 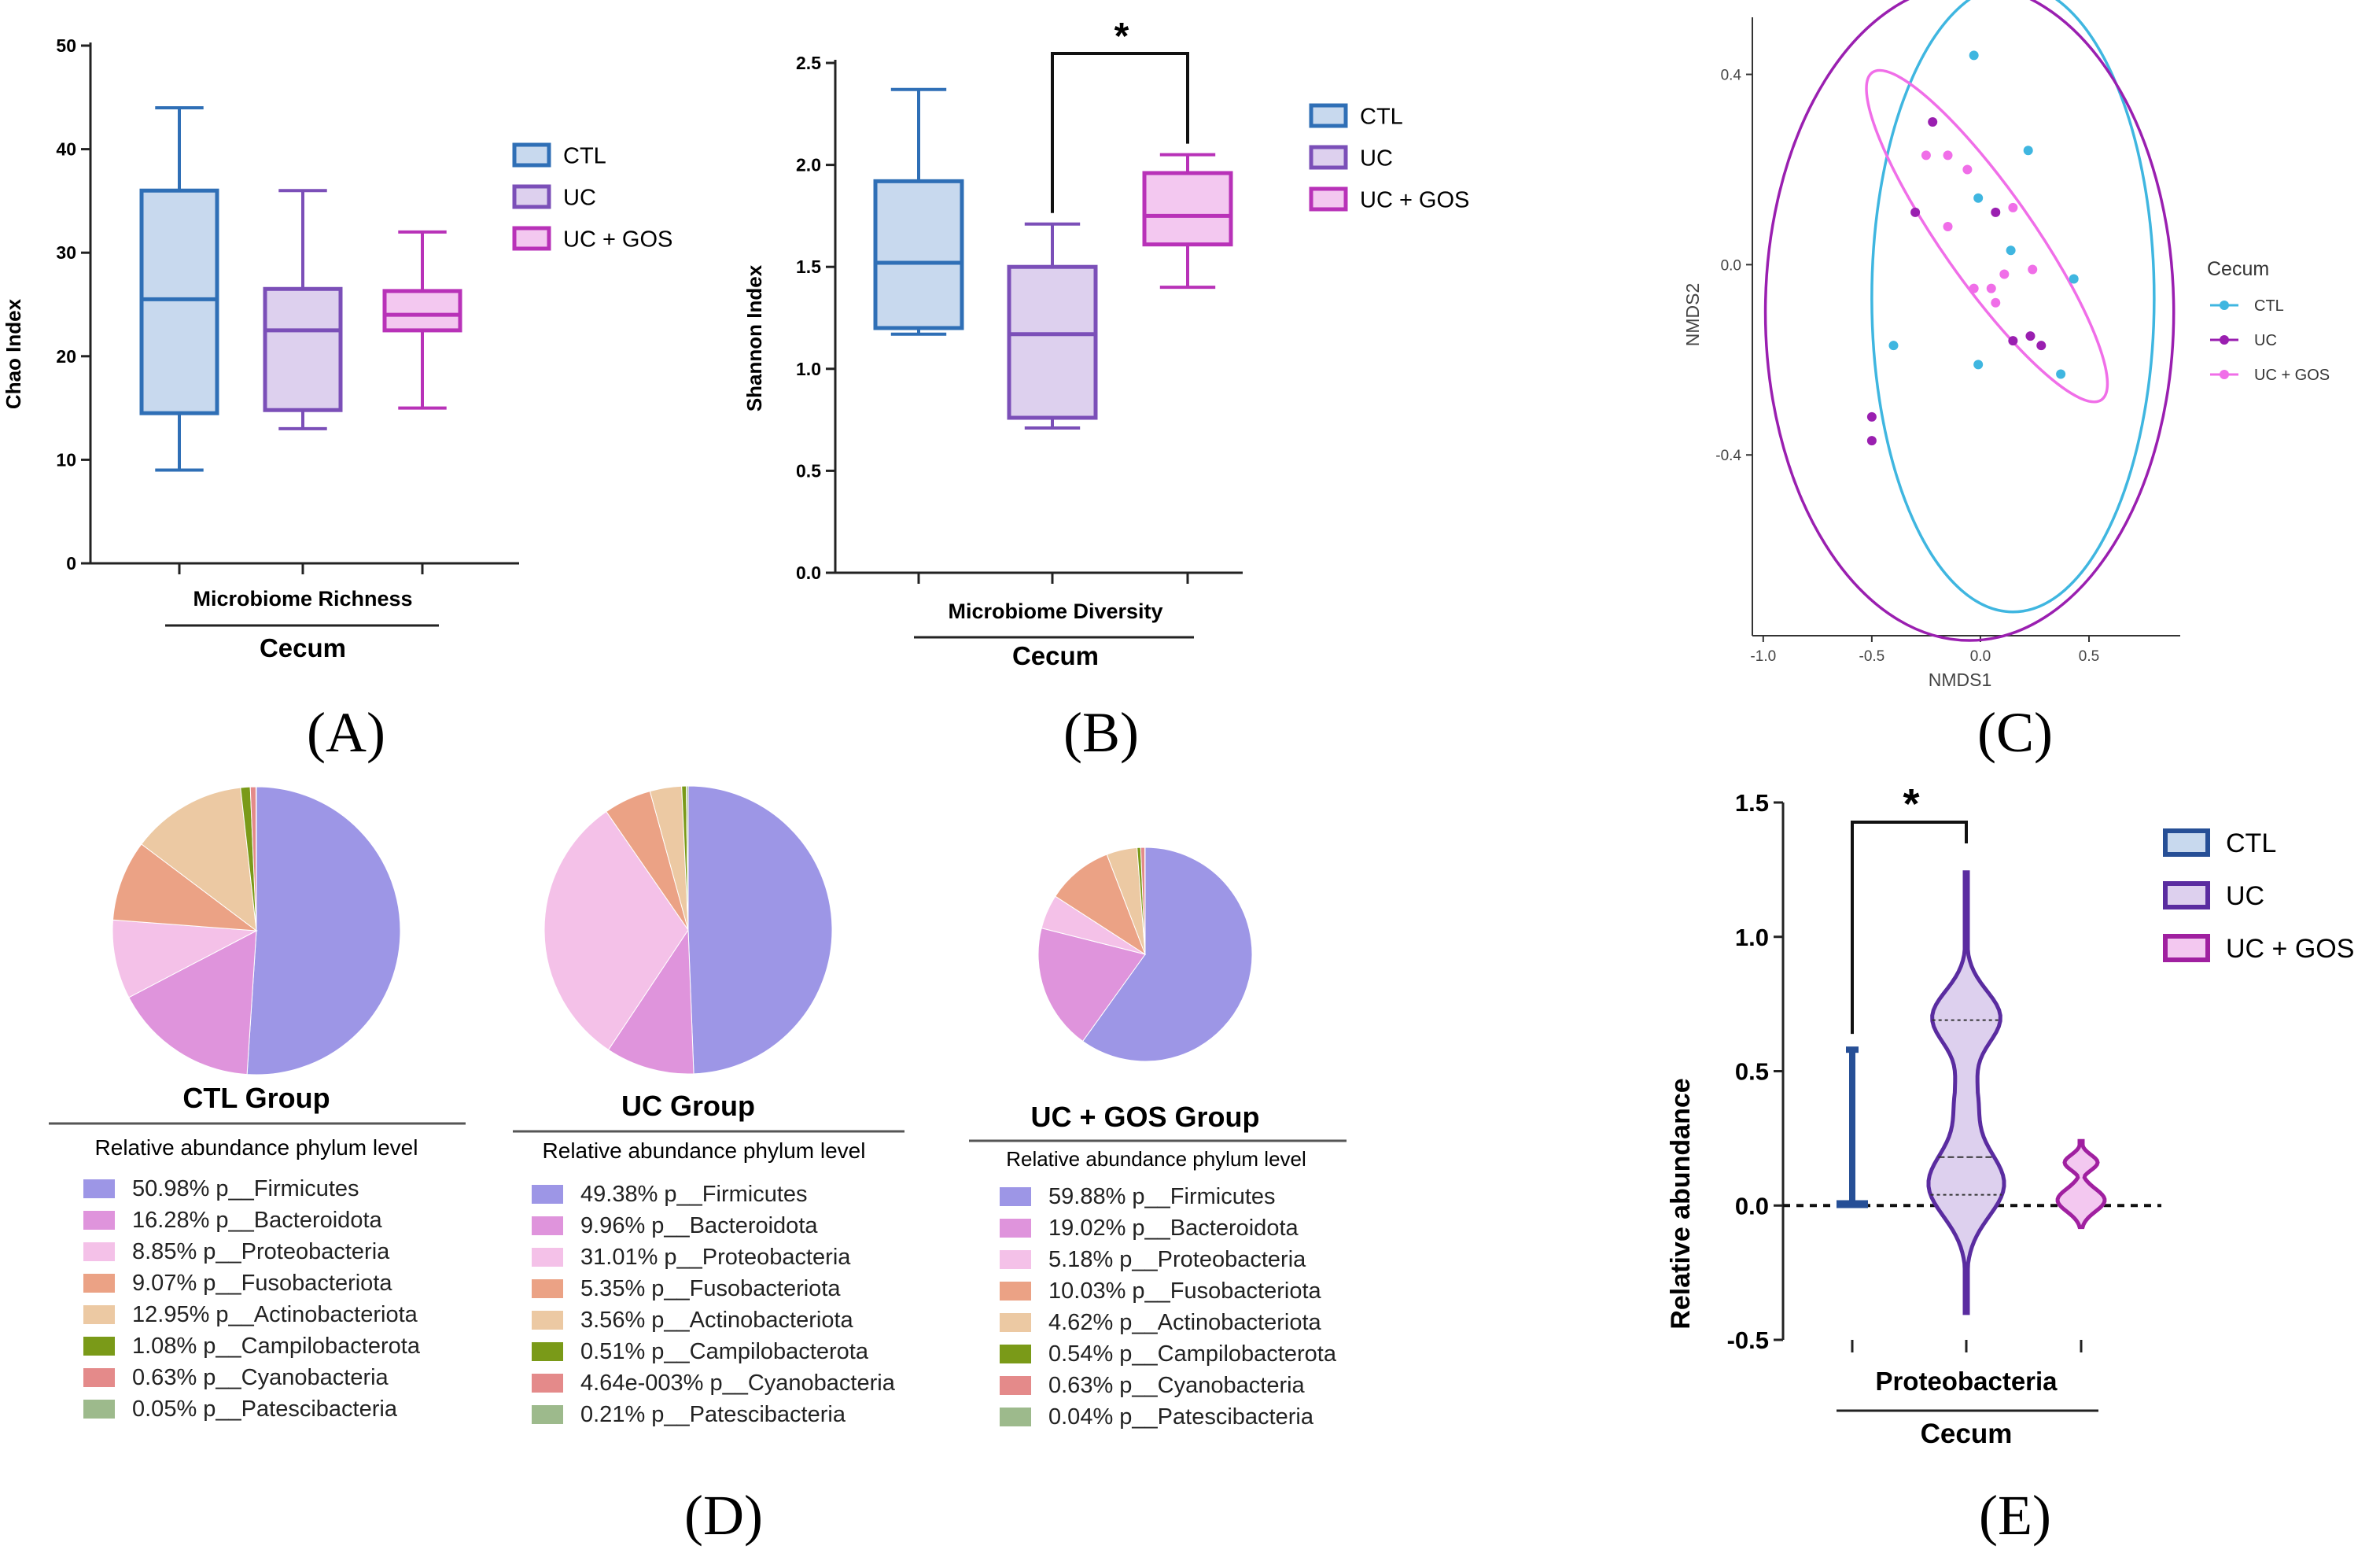 What do you see at coordinates (809, 369) in the screenshot?
I see `y-tick-label: 1.0` at bounding box center [809, 369].